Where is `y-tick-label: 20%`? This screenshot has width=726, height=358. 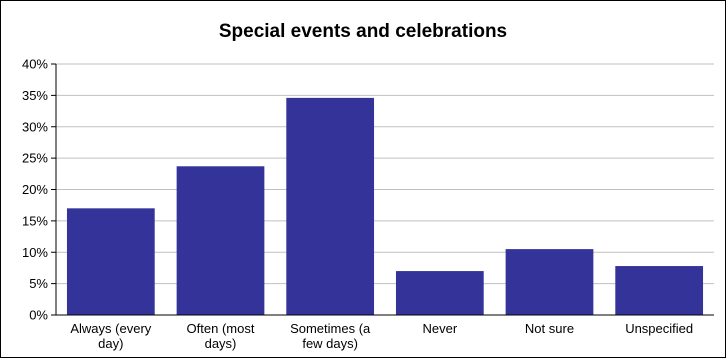
y-tick-label: 20% is located at coordinates (35, 189).